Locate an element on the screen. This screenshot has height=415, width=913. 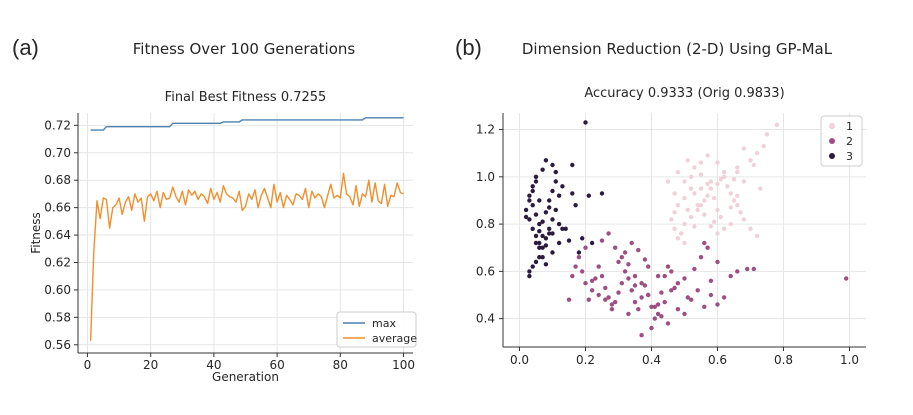
series-line-max is located at coordinates (247, 124).